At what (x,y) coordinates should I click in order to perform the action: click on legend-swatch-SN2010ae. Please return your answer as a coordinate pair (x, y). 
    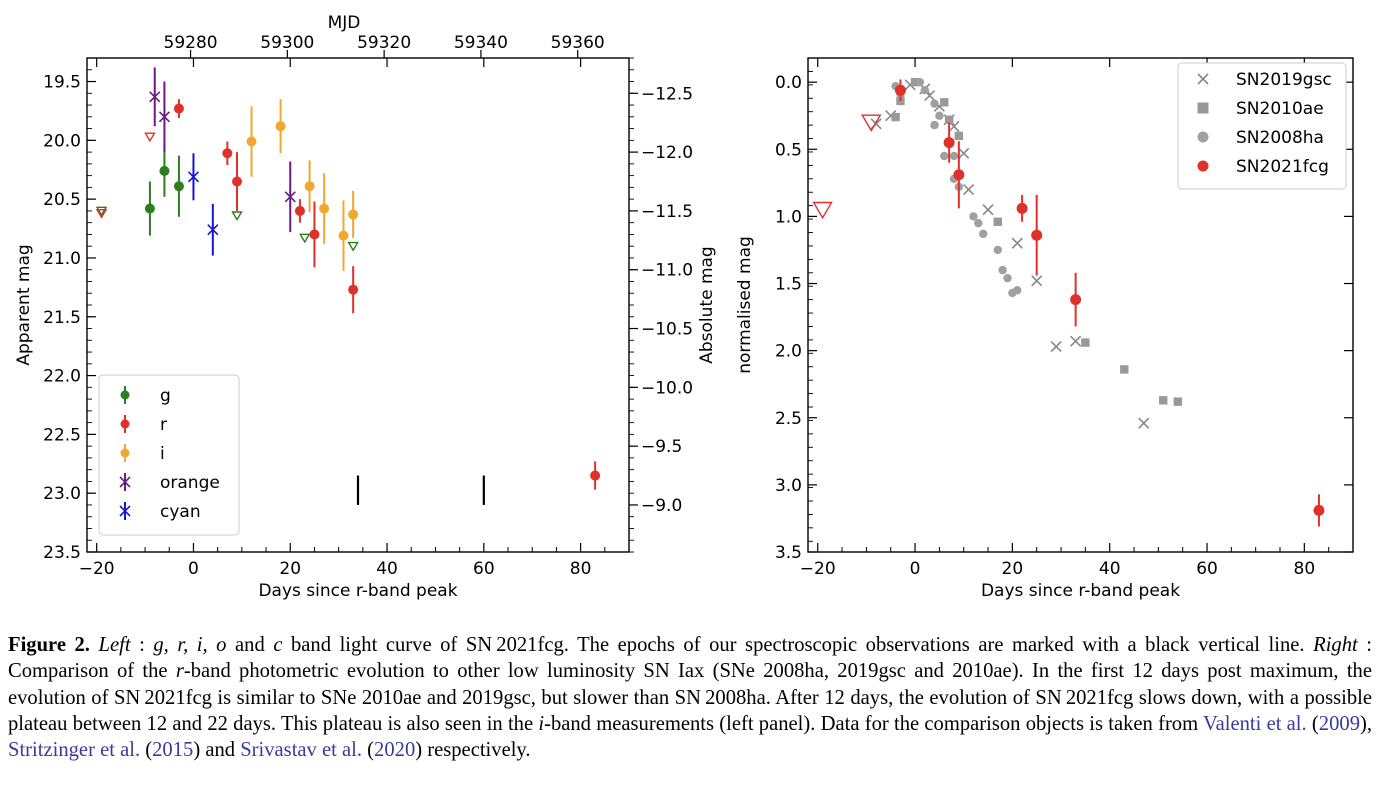
    Looking at the image, I should click on (1203, 108).